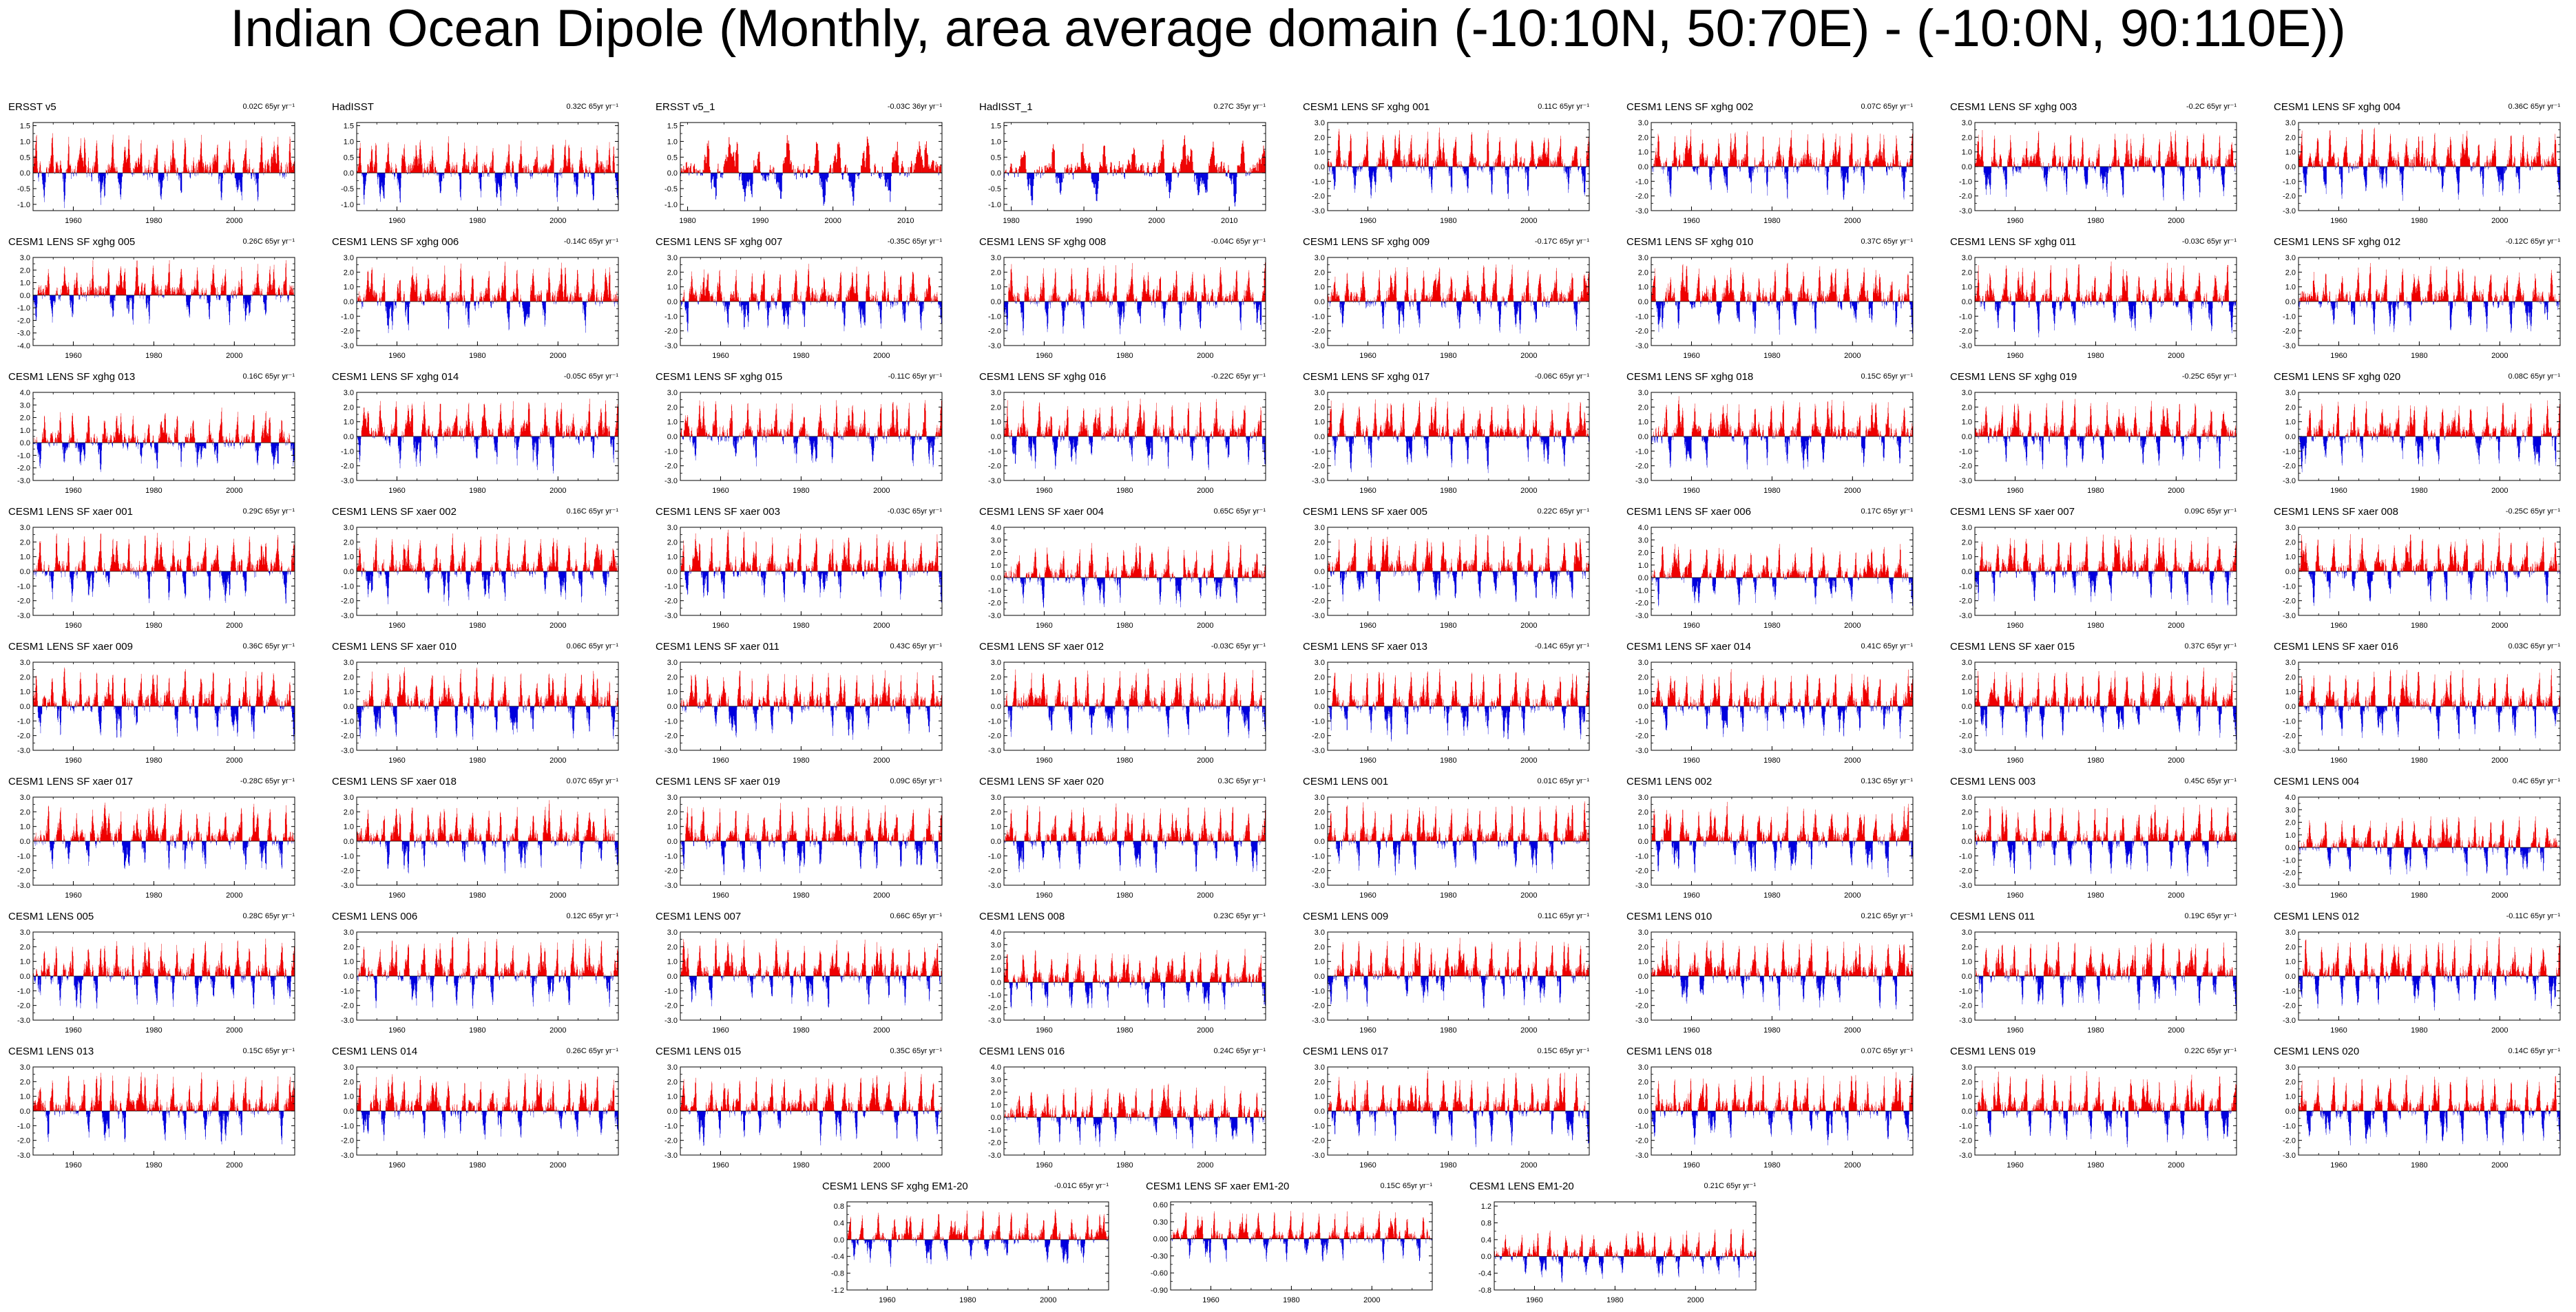 Image resolution: width=2576 pixels, height=1312 pixels. What do you see at coordinates (1006, 107) in the screenshot?
I see `panel-title: HadISST_1` at bounding box center [1006, 107].